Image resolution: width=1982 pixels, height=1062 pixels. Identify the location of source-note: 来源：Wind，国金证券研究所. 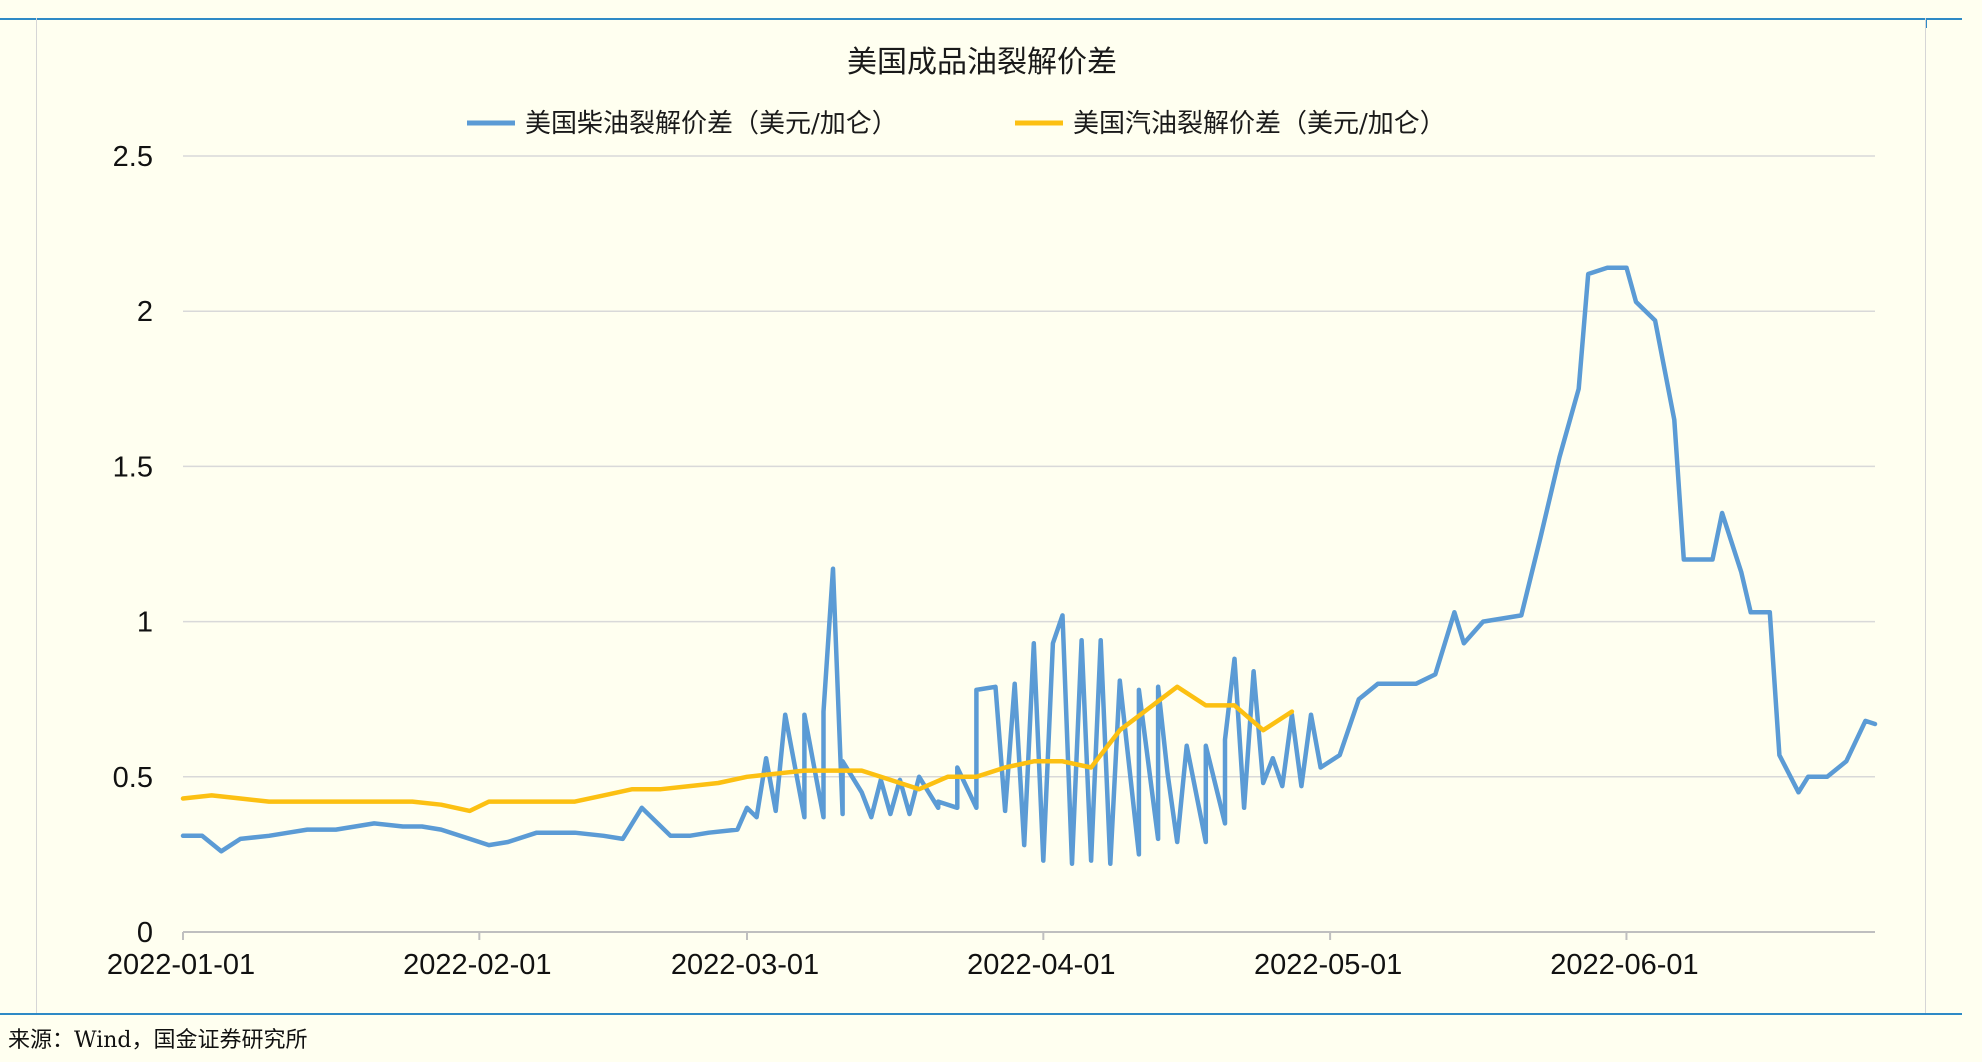
(158, 1040).